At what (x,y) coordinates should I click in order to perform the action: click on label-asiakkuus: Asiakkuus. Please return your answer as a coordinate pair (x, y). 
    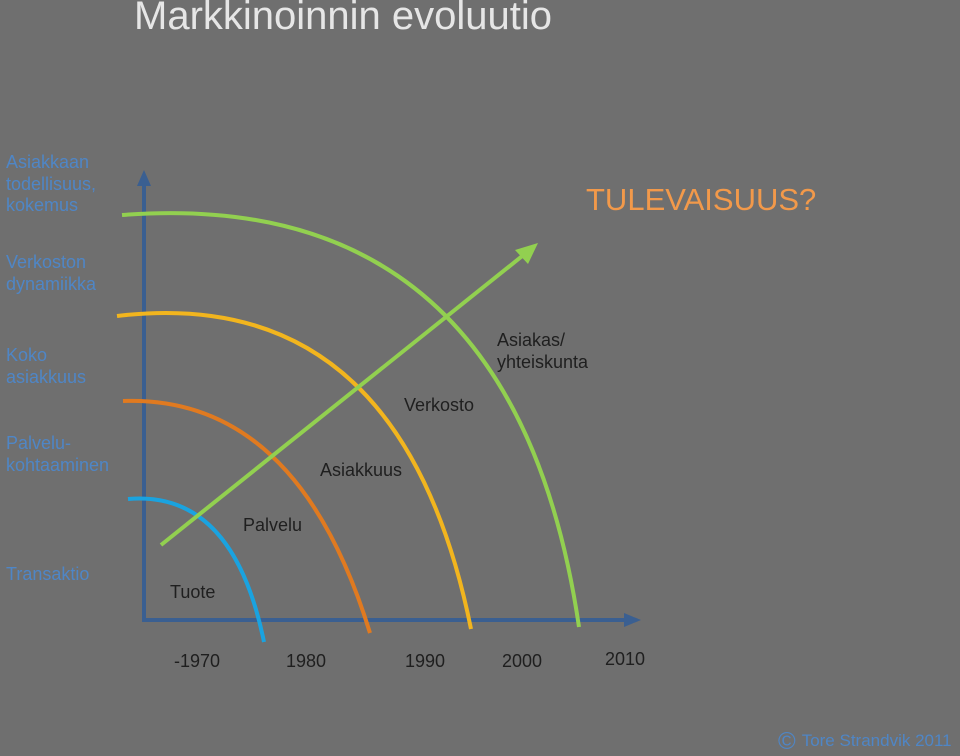
    Looking at the image, I should click on (361, 470).